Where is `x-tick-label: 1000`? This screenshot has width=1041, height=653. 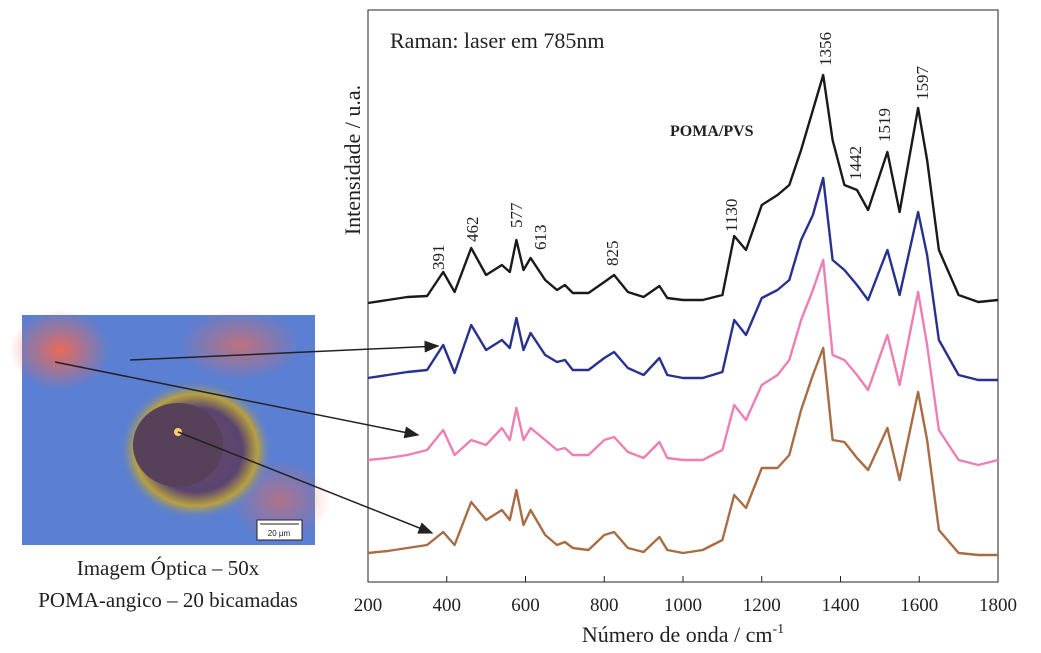 x-tick-label: 1000 is located at coordinates (683, 605).